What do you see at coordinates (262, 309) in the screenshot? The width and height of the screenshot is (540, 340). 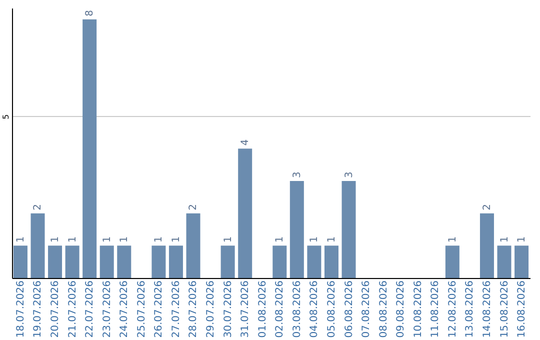 I see `x-tick-label: 01.08.2026` at bounding box center [262, 309].